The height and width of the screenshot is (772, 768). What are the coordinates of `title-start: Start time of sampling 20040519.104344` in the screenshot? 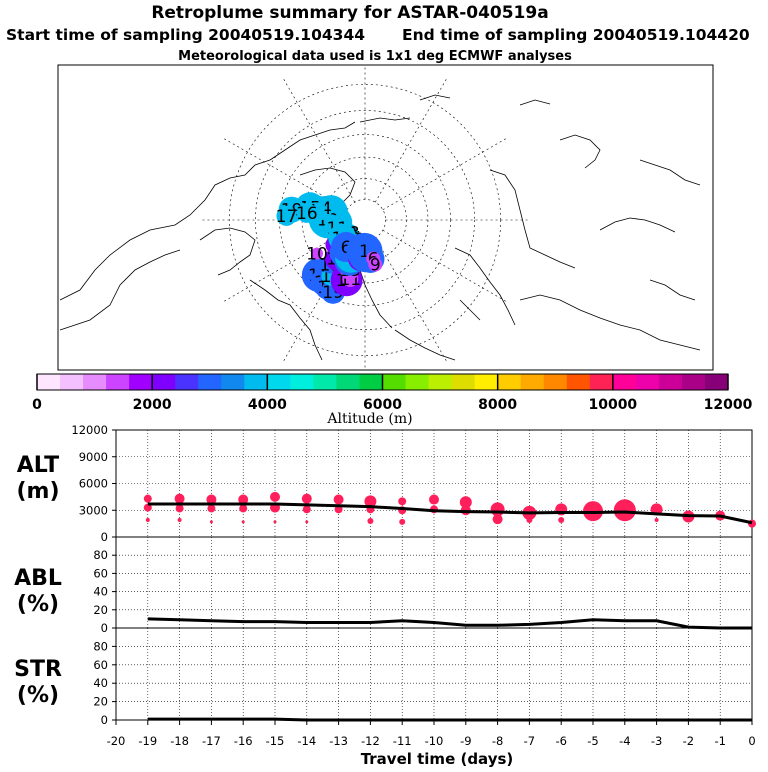 It's located at (185, 35).